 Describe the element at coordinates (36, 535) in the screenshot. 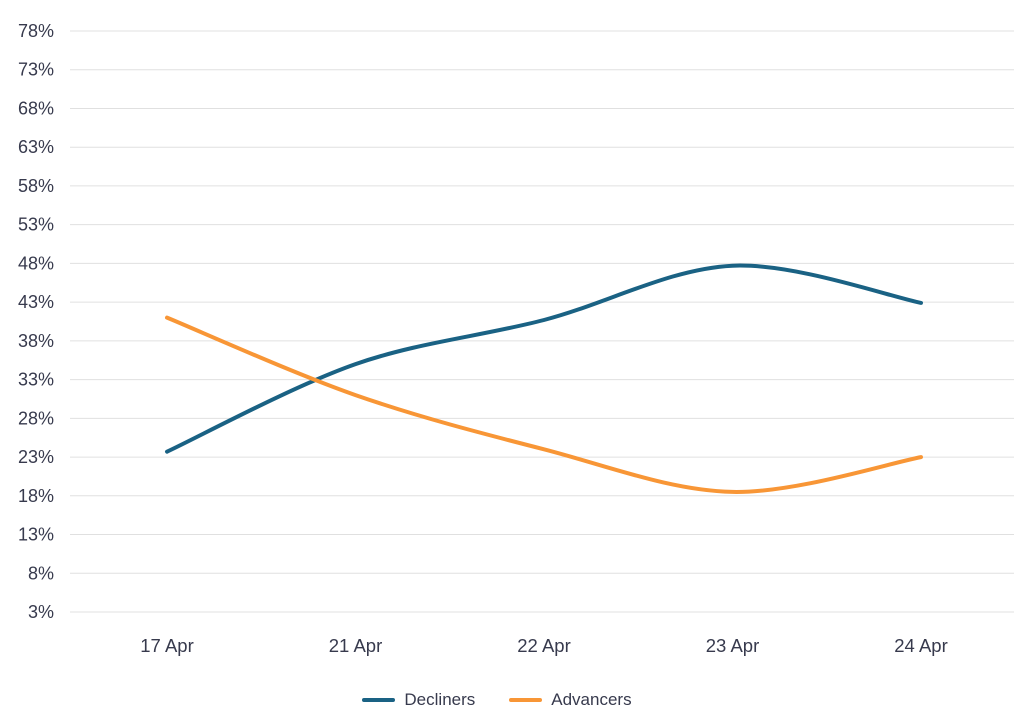

I see `y-tick-label: 13%` at that location.